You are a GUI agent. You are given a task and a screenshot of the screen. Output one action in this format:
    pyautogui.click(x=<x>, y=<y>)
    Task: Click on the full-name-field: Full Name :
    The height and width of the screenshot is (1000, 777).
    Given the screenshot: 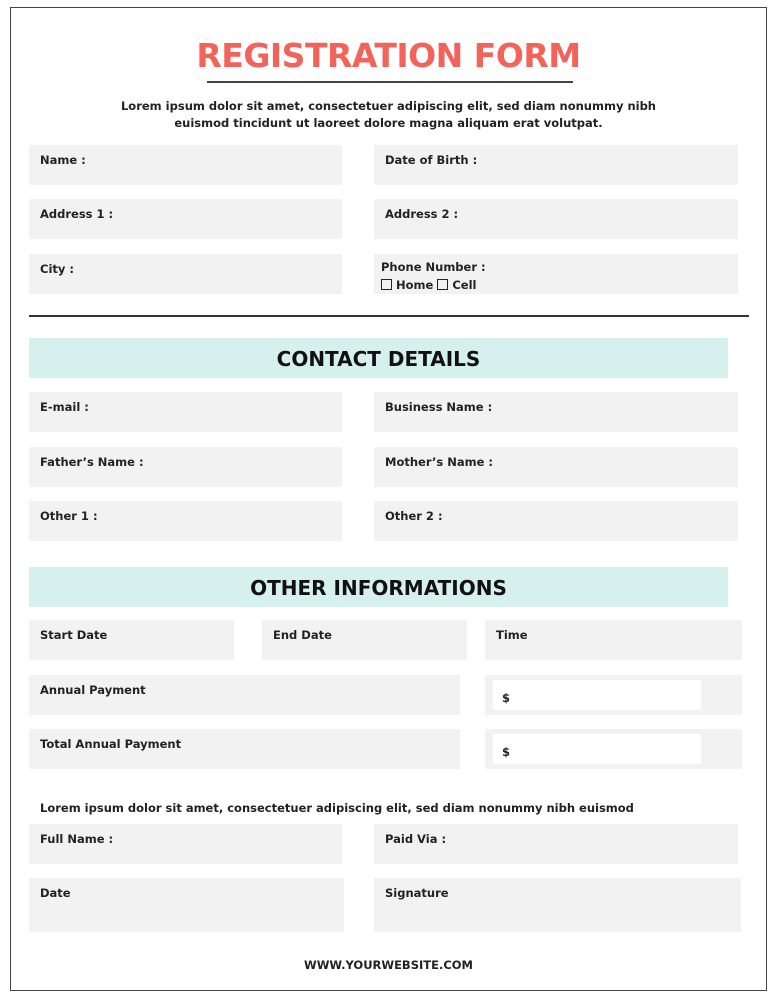 What is the action you would take?
    pyautogui.click(x=185, y=844)
    